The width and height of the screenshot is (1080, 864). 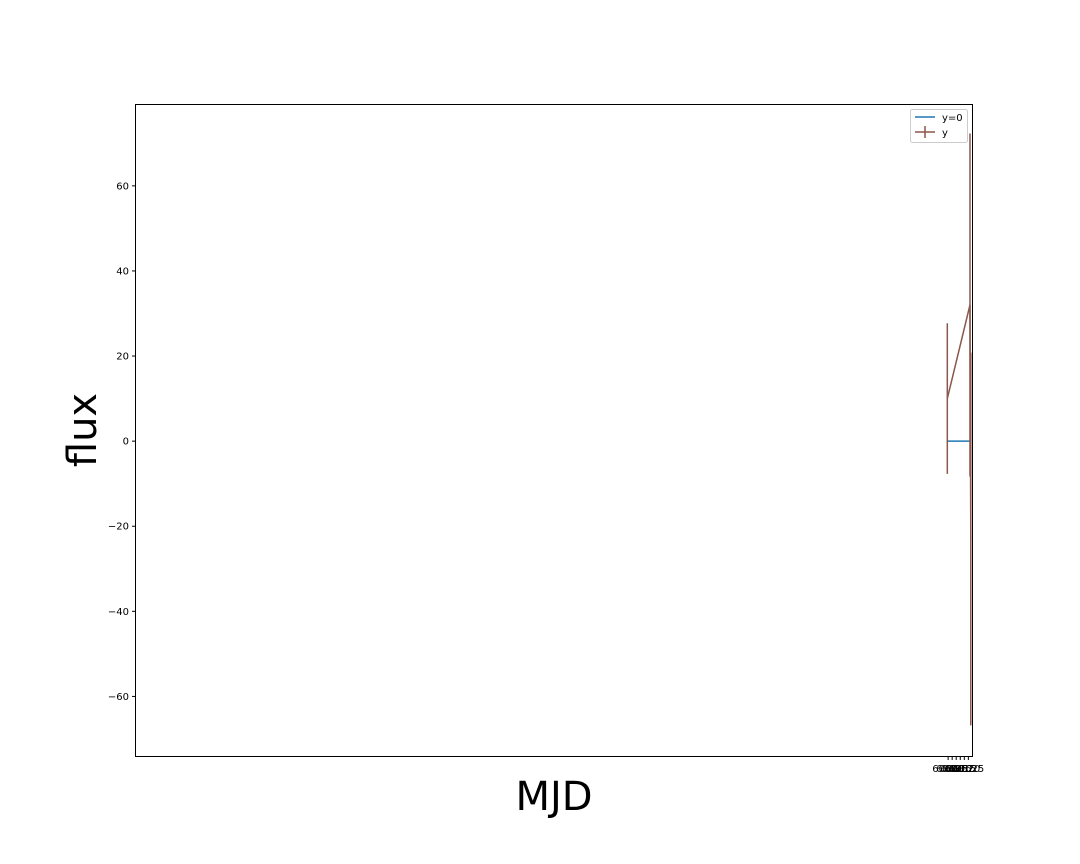 What do you see at coordinates (952, 118) in the screenshot?
I see `legend-label-y0: y=0` at bounding box center [952, 118].